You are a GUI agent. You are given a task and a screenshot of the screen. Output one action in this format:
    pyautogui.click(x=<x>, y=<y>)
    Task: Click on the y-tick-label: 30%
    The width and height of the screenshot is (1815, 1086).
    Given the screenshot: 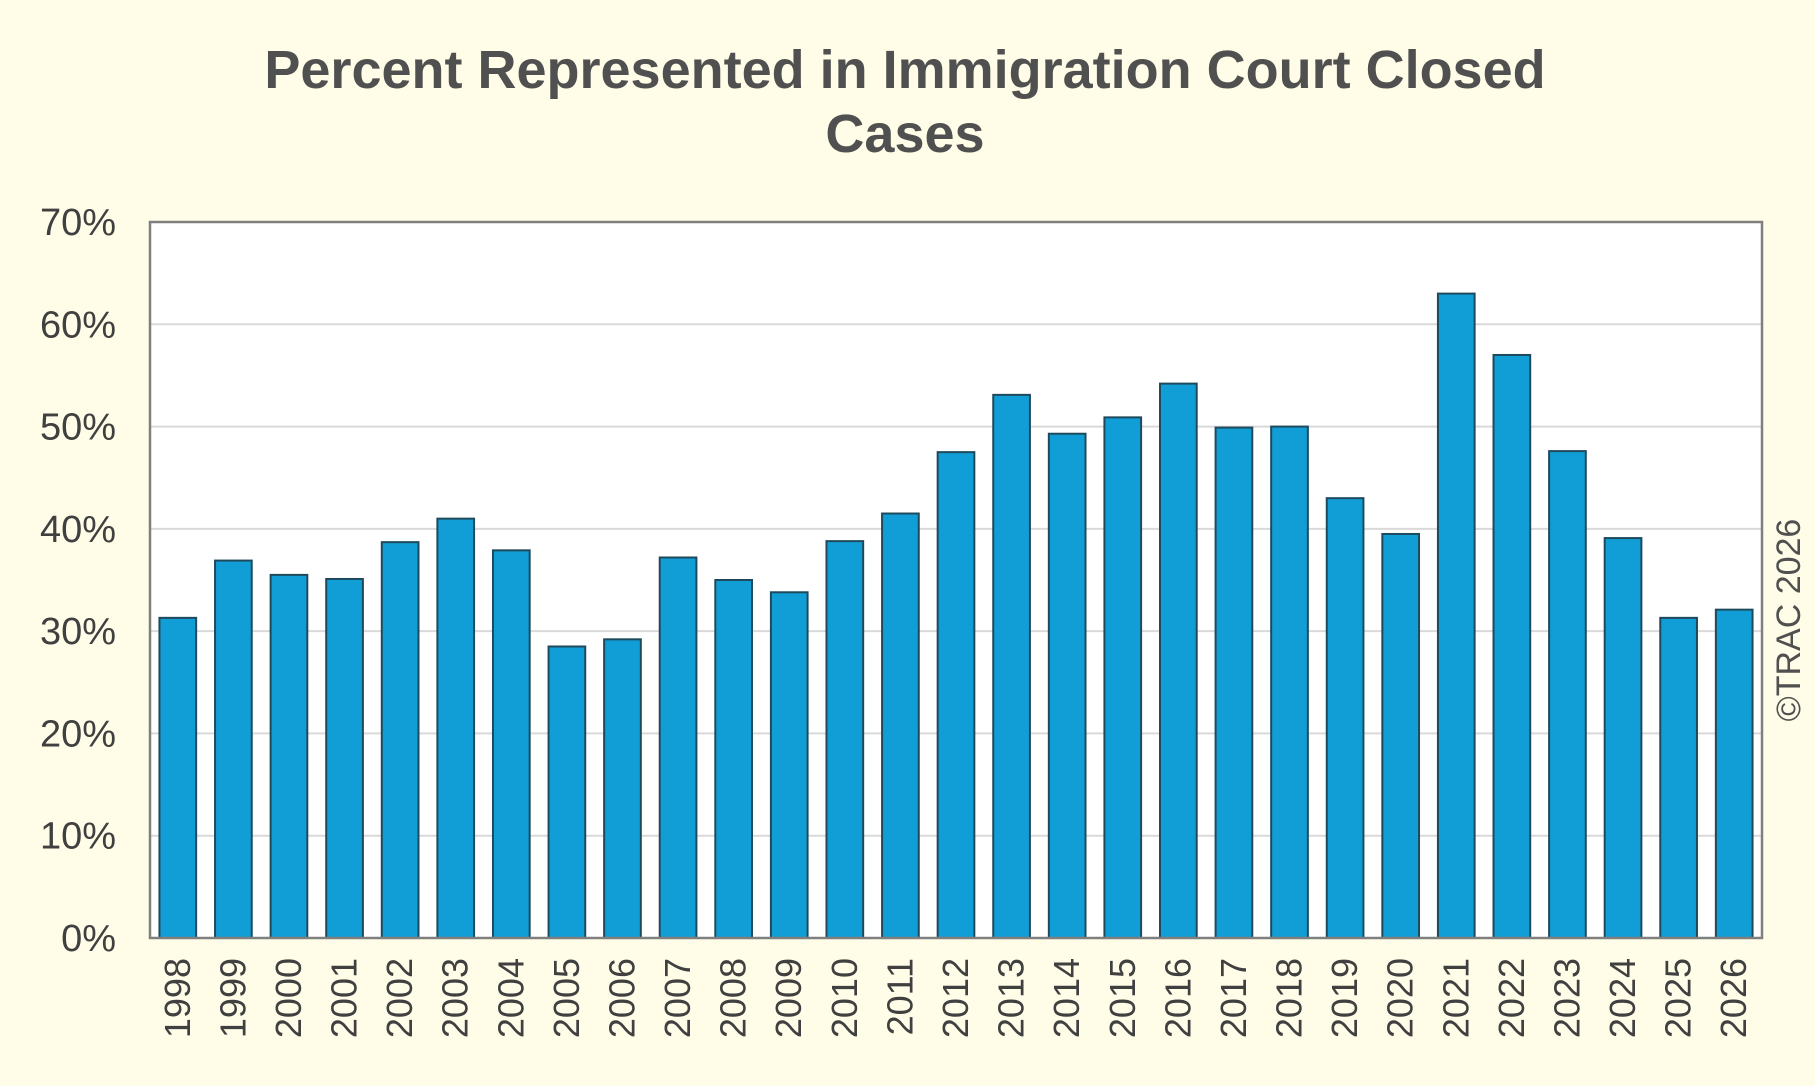 What is the action you would take?
    pyautogui.click(x=78, y=632)
    